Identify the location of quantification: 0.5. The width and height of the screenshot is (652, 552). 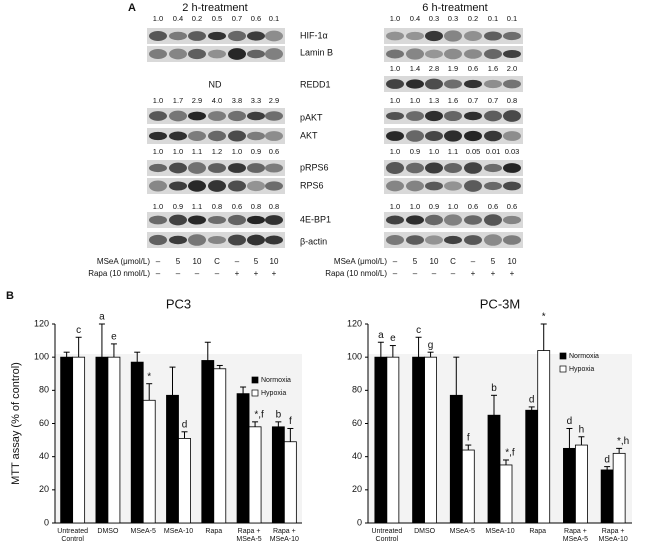
(217, 18).